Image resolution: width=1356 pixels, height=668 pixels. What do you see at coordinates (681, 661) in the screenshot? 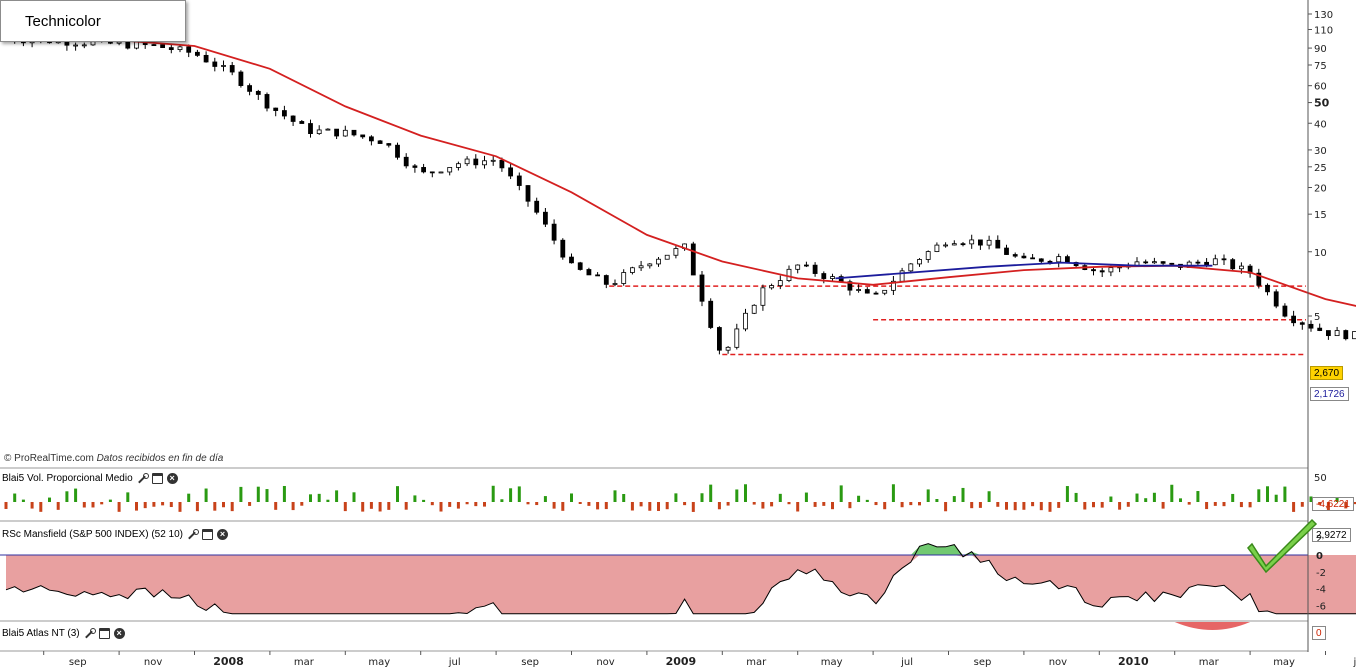
I see `x-tick-label: 2009` at bounding box center [681, 661].